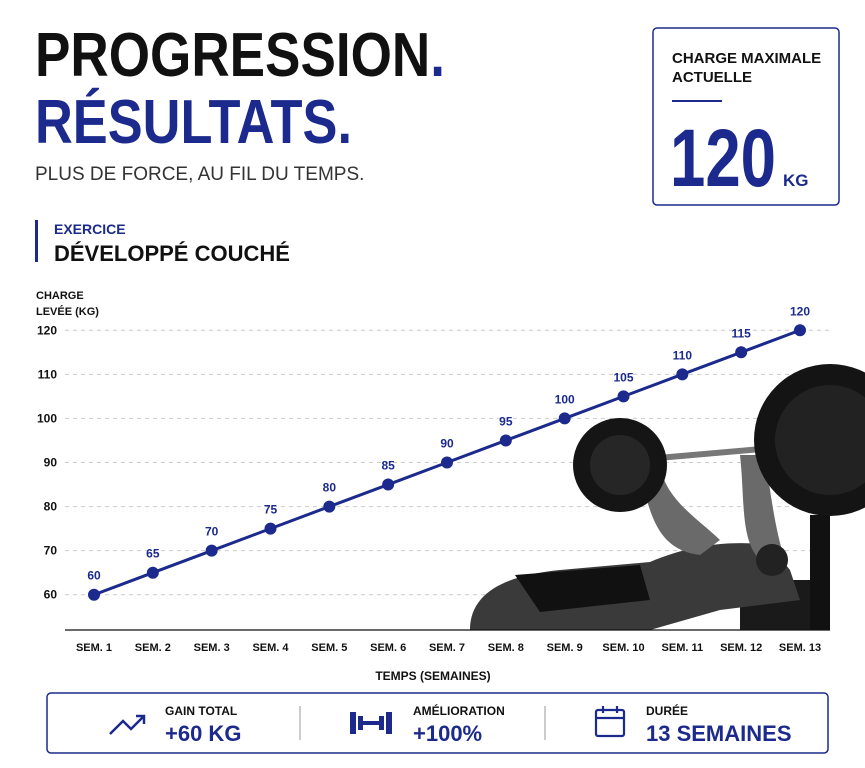 This screenshot has width=865, height=768. Describe the element at coordinates (746, 58) in the screenshot. I see `max-label: CHARGE MAXIMALE` at that location.